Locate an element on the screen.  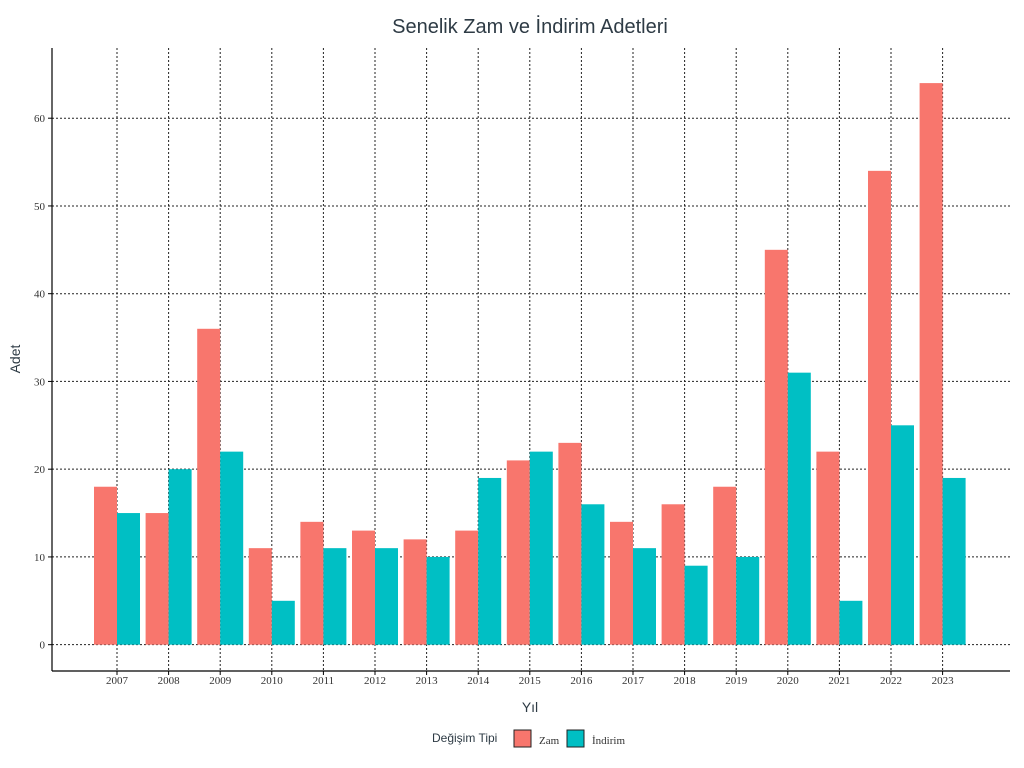
x-tick-label: 2018 is located at coordinates (685, 681).